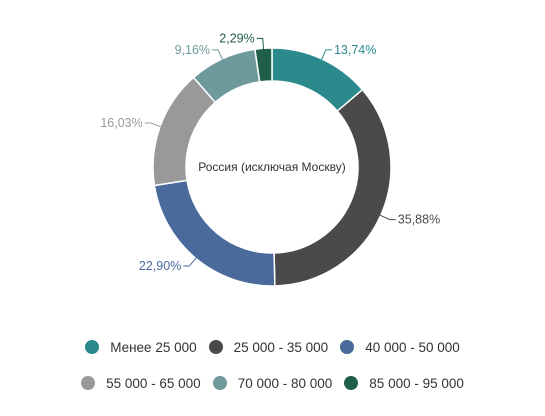 This screenshot has width=545, height=416. Describe the element at coordinates (412, 347) in the screenshot. I see `legend-label: 40 000 - 50 000` at that location.